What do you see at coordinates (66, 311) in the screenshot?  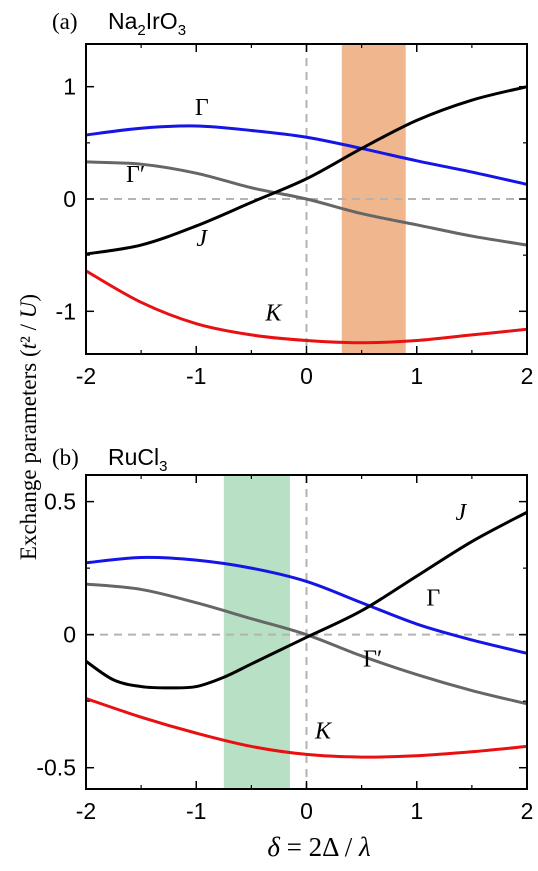 I see `y-tick-label: -1` at bounding box center [66, 311].